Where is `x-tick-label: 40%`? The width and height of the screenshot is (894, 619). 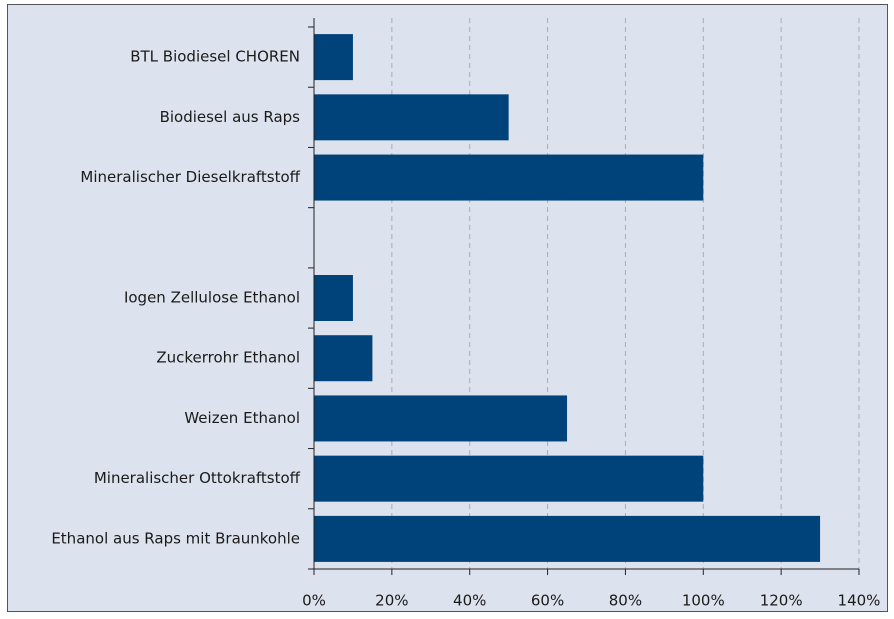 x-tick-label: 40% is located at coordinates (469, 601).